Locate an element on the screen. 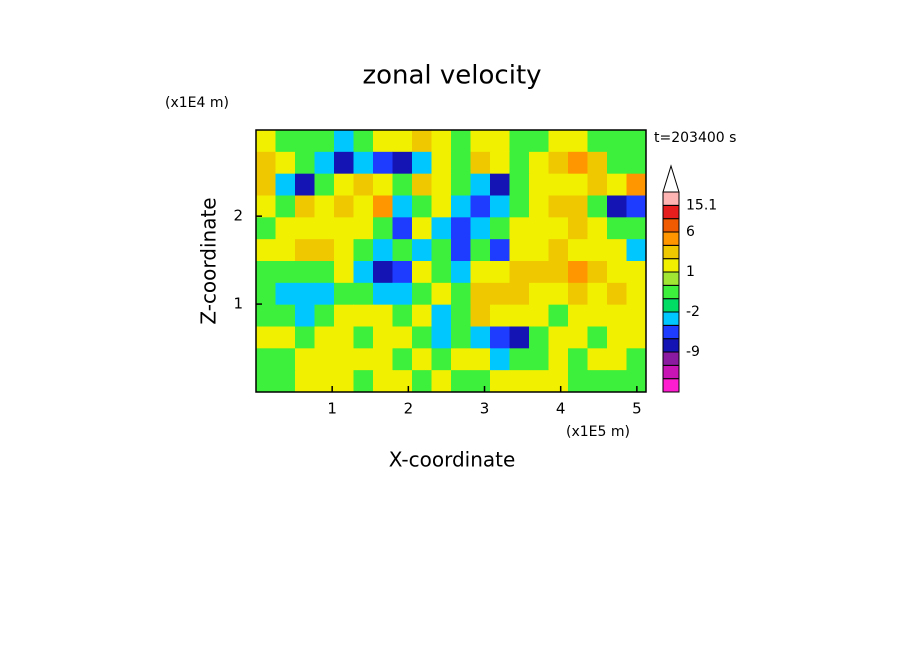 The width and height of the screenshot is (904, 654). x-tick-label: 2 is located at coordinates (409, 409).